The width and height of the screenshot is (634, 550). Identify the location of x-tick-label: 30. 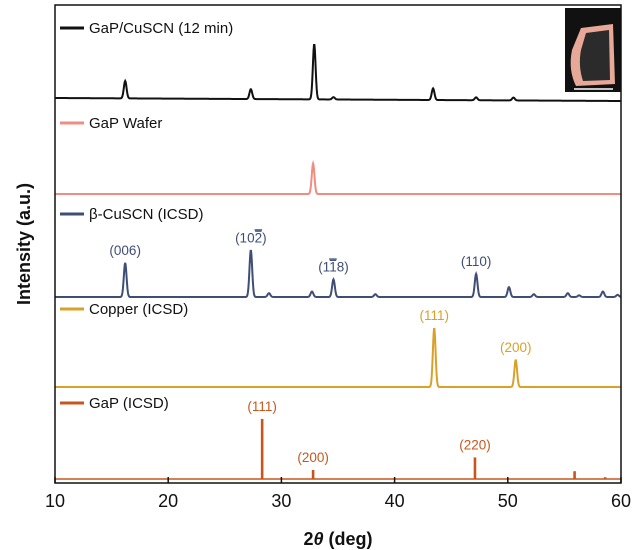
(281, 501).